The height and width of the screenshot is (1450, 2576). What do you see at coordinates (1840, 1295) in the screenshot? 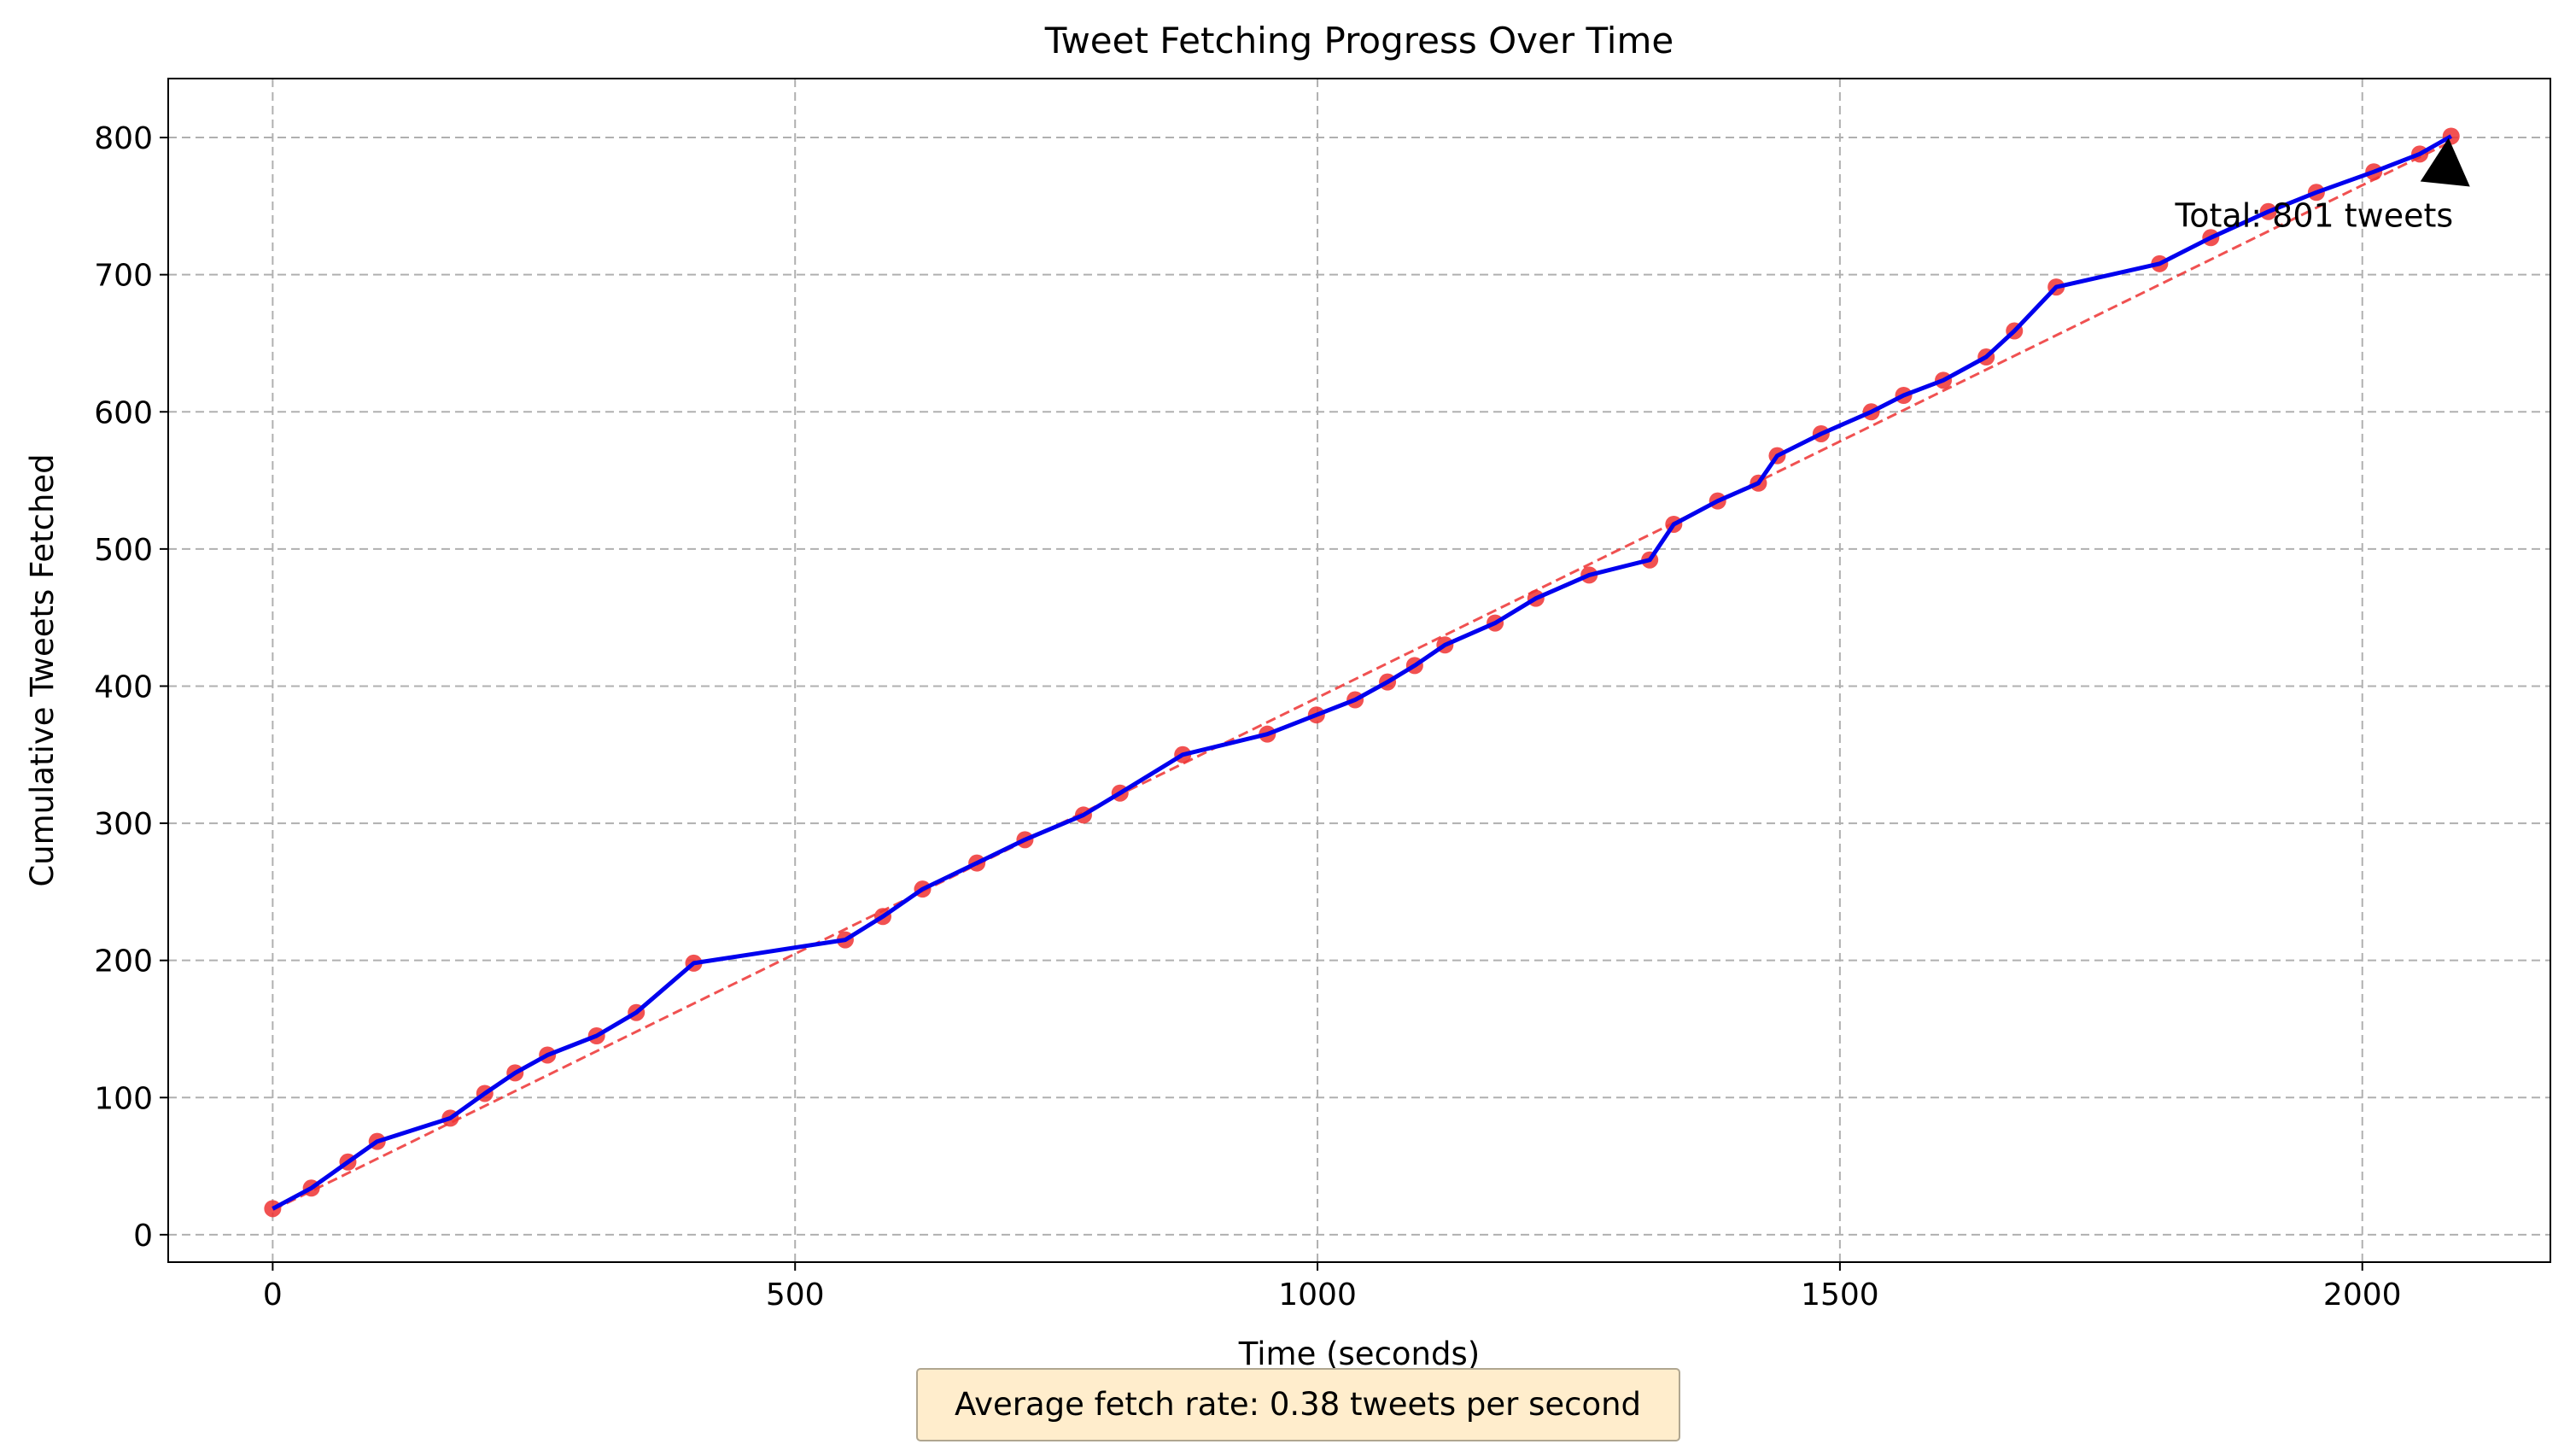
I see `x-tick-label: 1500` at bounding box center [1840, 1295].